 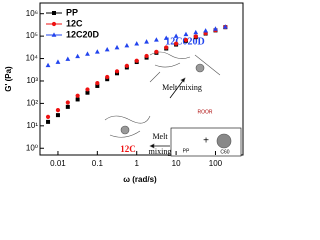 What do you see at coordinates (32, 103) in the screenshot?
I see `y-tick-label: 10²` at bounding box center [32, 103].